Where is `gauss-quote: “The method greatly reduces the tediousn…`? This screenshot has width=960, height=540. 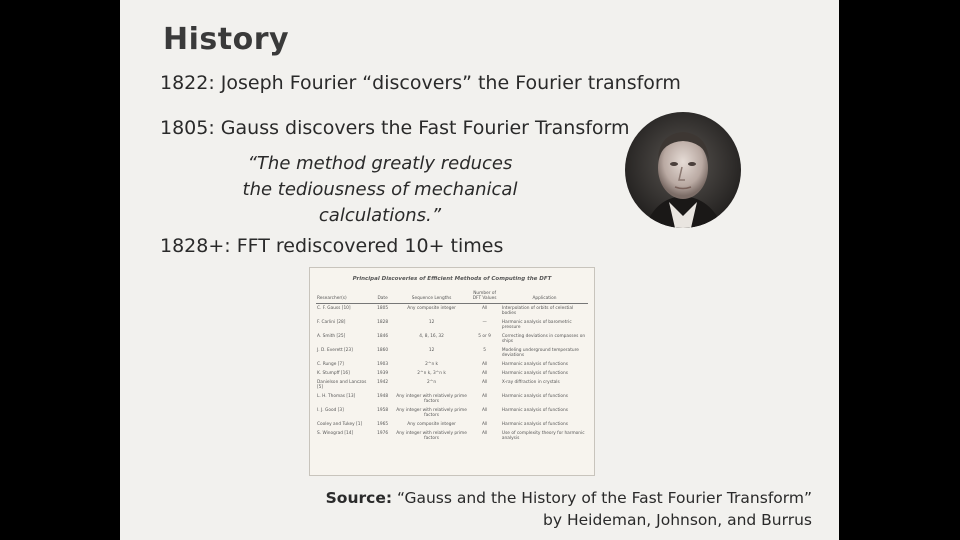 gauss-quote: “The method greatly reduces the tediousn… is located at coordinates (380, 189).